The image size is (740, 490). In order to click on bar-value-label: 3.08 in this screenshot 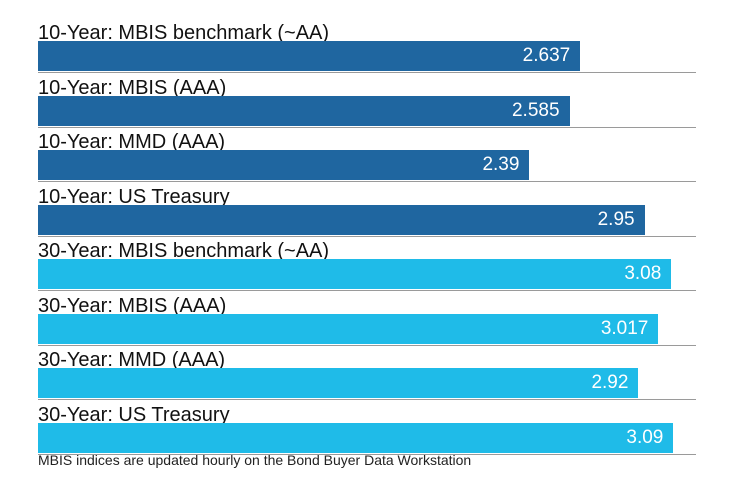, I will do `click(643, 273)`.